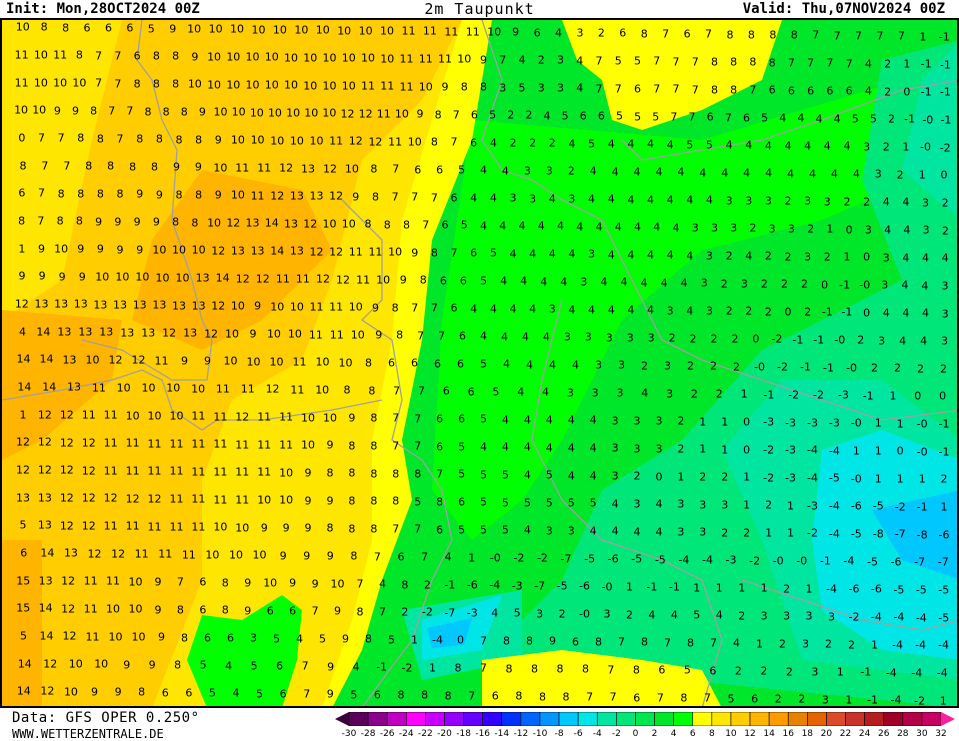 The width and height of the screenshot is (959, 741). What do you see at coordinates (88, 734) in the screenshot?
I see `website-credit: WWW.WETTERZENTRALE.DE` at bounding box center [88, 734].